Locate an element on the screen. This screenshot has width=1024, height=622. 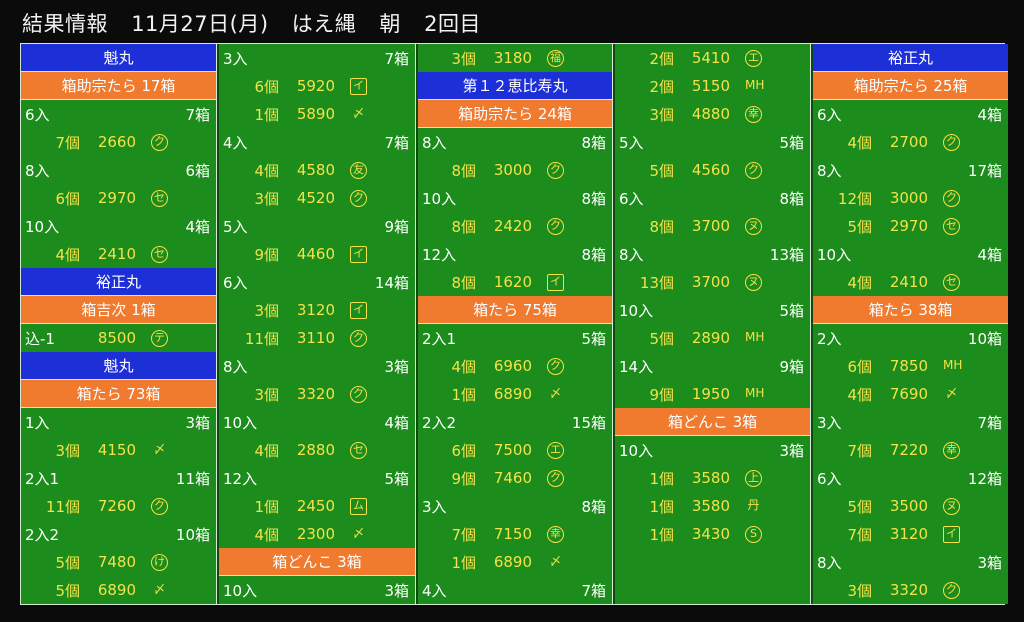
unit-price: 4150 is located at coordinates (116, 450).